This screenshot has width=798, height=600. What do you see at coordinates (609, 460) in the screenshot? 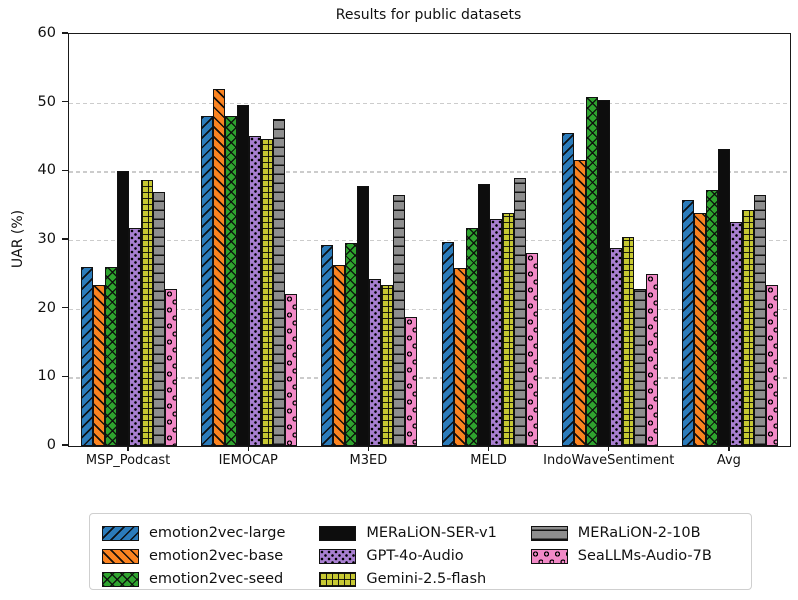
I see `x-tick-label: IndoWaveSentiment` at bounding box center [609, 460].